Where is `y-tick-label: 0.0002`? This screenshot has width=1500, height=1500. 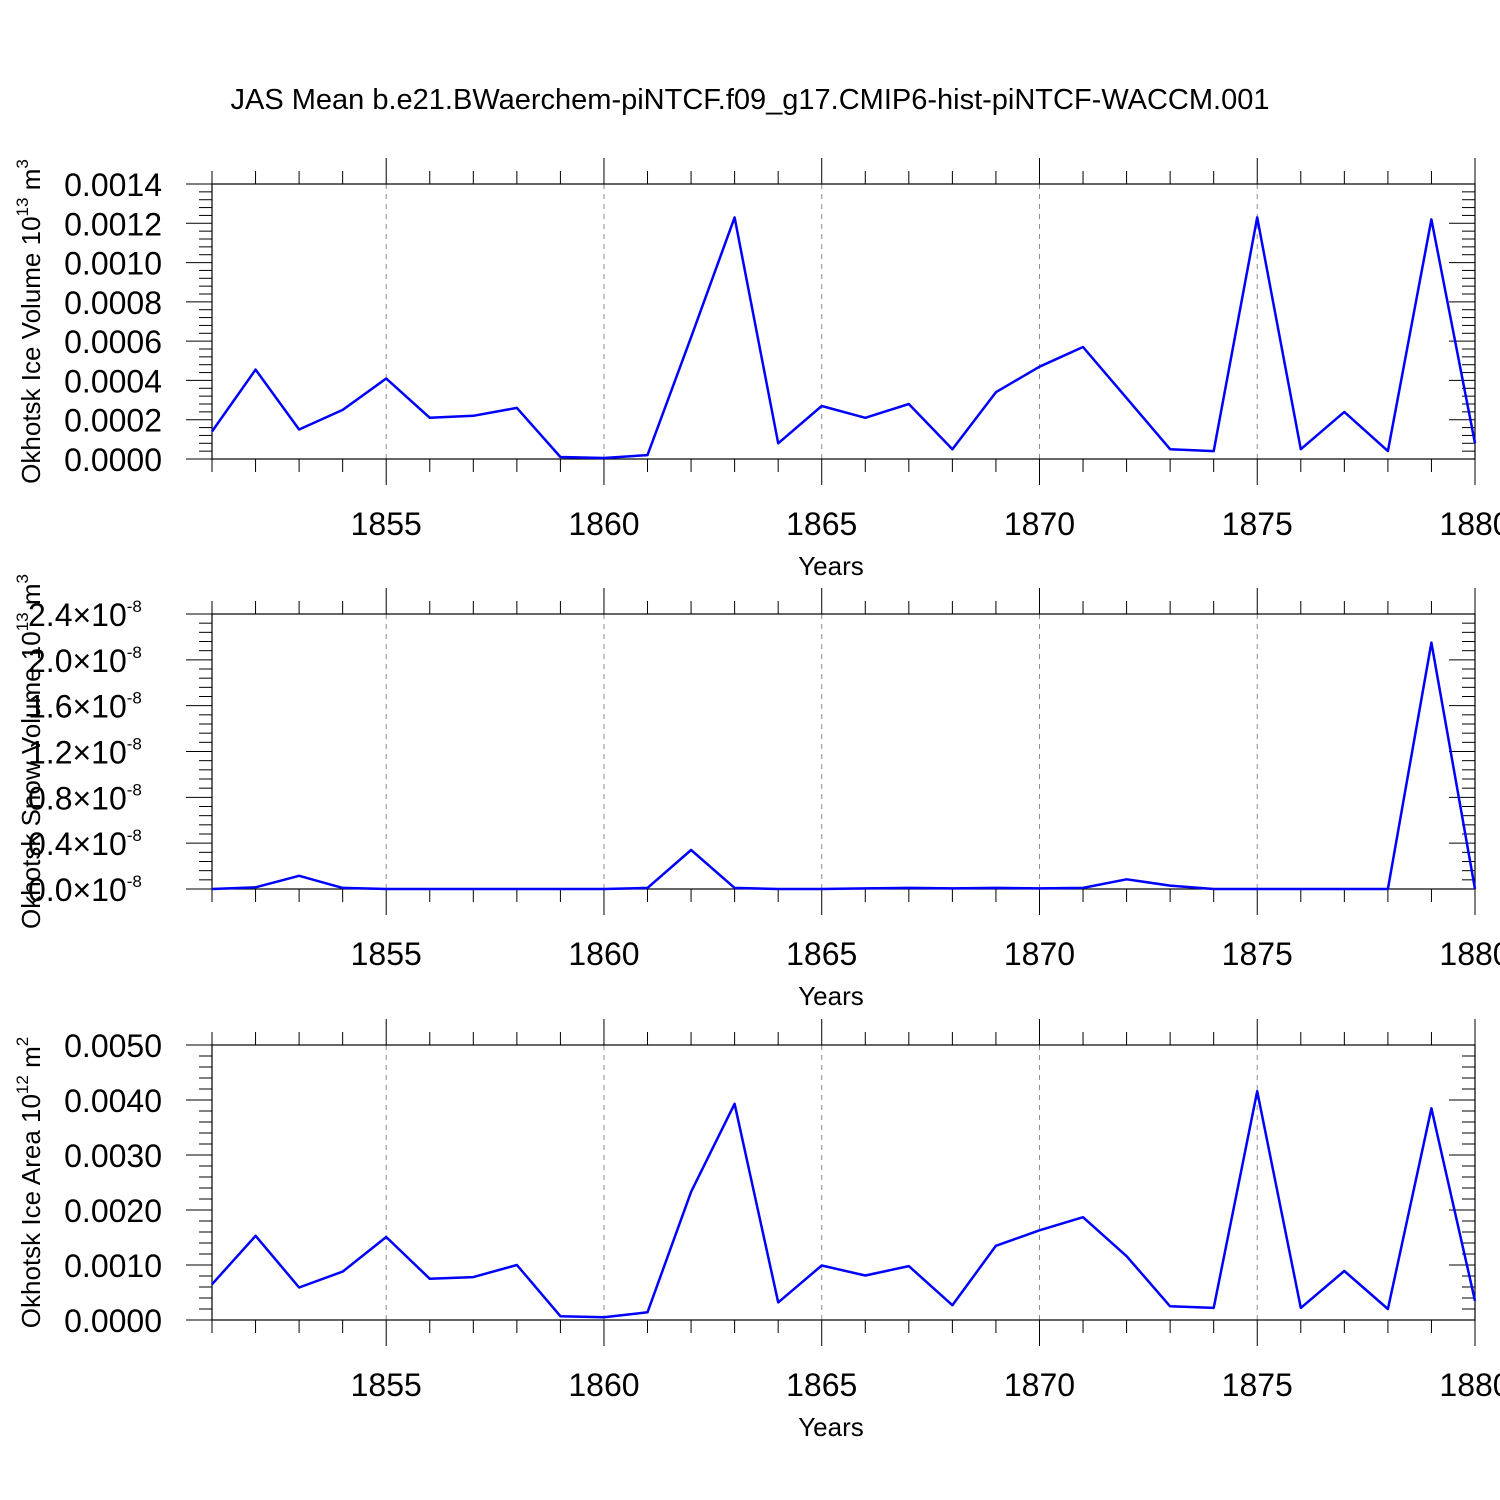 y-tick-label: 0.0002 is located at coordinates (113, 421).